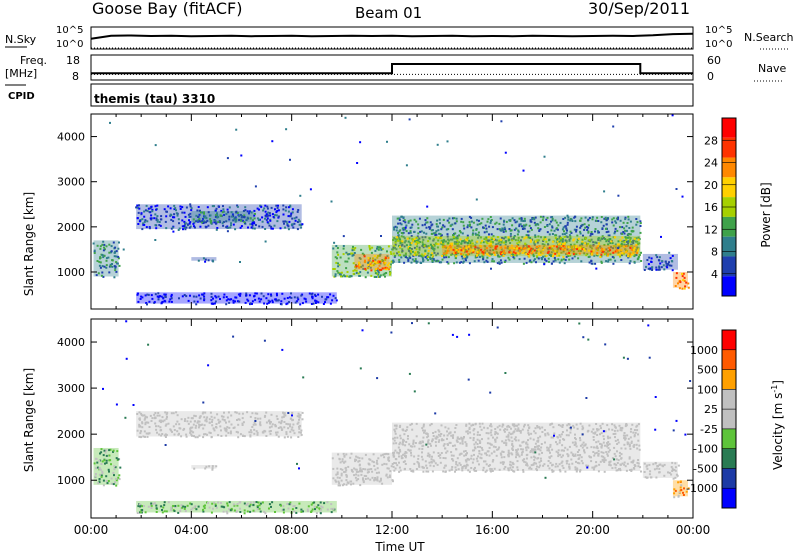 This screenshot has width=800, height=558. Describe the element at coordinates (718, 44) in the screenshot. I see `nsky-right-tick-bottom: 10^0` at that location.